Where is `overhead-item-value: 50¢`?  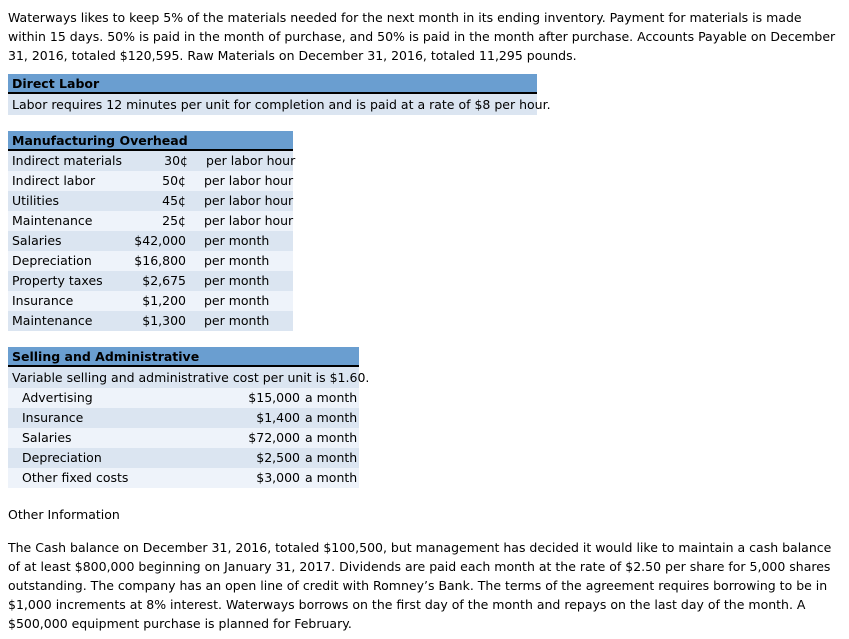
overhead-item-value: 50¢ is located at coordinates (174, 180).